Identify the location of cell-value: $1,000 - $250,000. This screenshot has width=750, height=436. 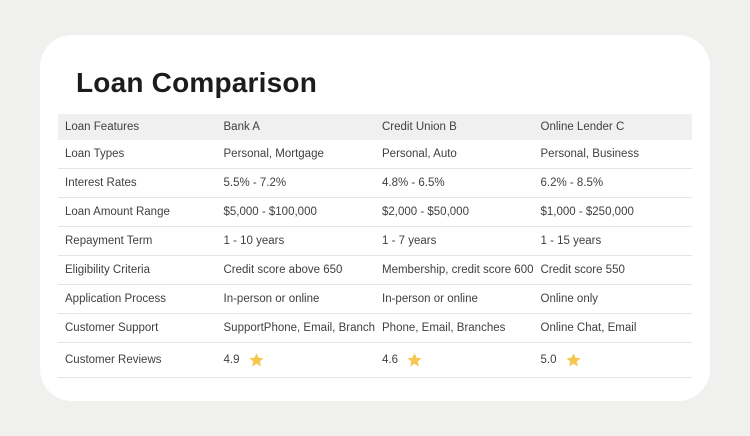
(587, 212).